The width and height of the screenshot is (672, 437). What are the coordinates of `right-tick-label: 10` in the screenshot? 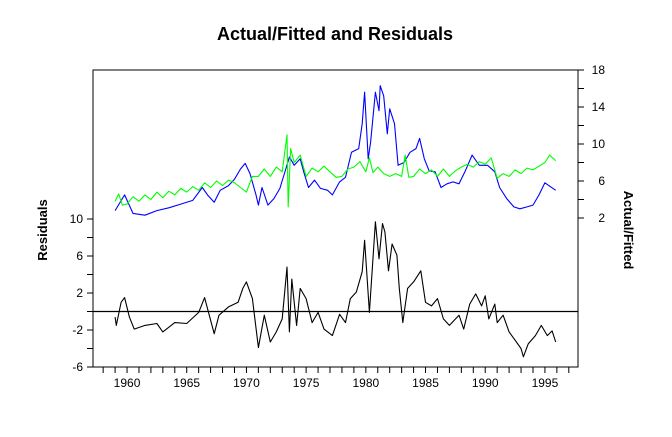 It's located at (599, 144).